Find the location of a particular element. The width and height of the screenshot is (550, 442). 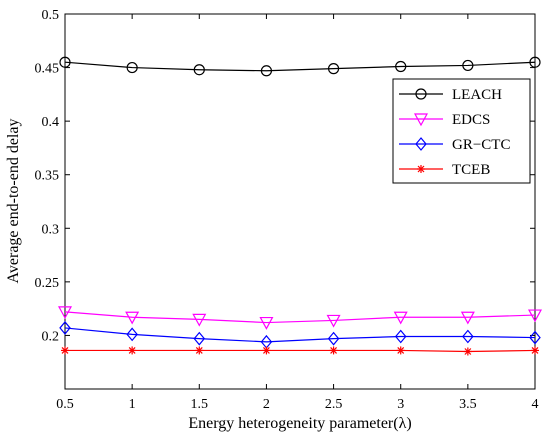

series-line-edcs is located at coordinates (300, 317).